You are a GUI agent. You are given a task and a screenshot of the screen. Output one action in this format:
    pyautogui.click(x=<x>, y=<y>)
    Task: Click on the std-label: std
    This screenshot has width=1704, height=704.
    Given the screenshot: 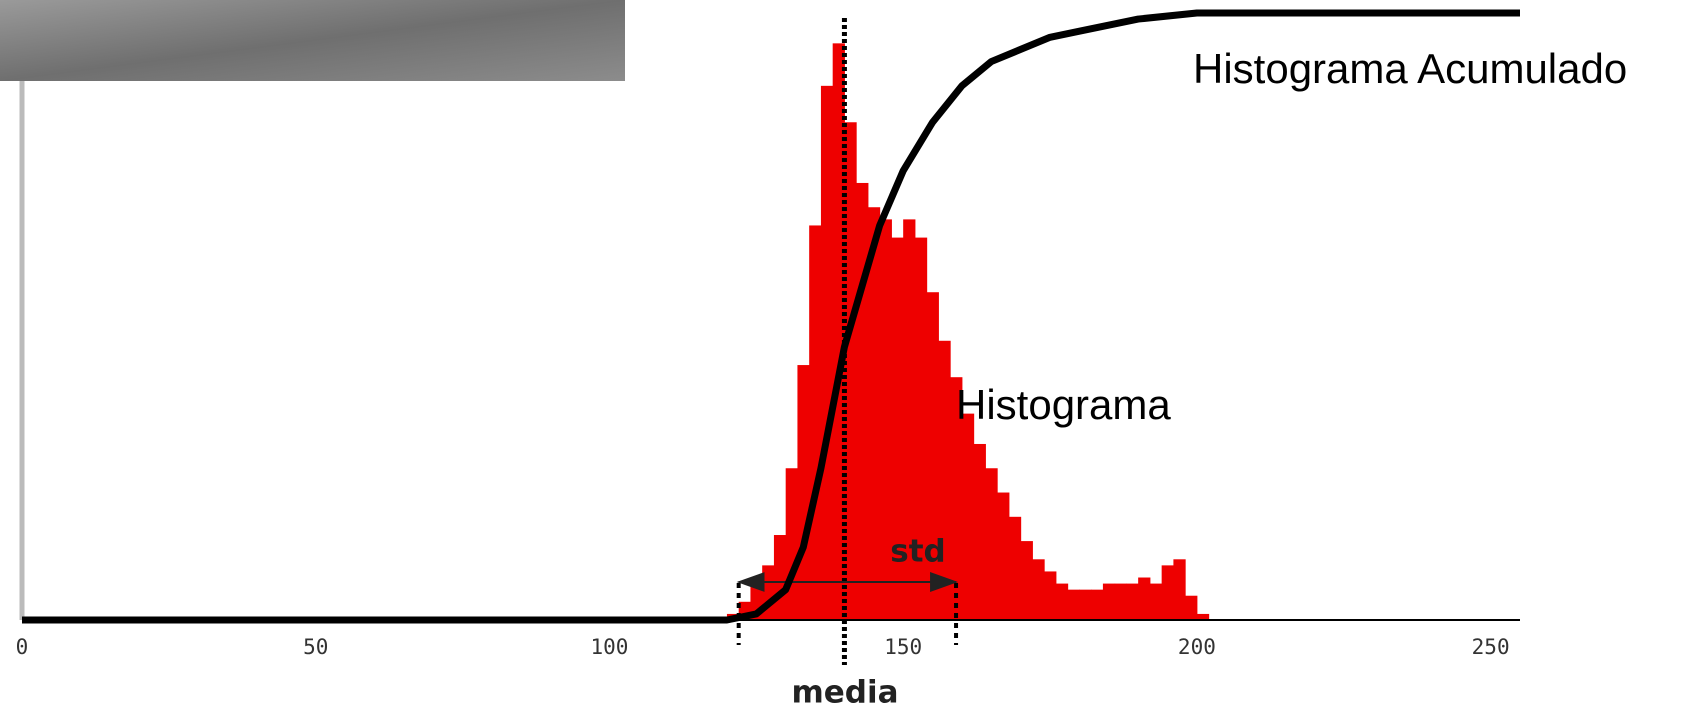 What is the action you would take?
    pyautogui.click(x=917, y=552)
    